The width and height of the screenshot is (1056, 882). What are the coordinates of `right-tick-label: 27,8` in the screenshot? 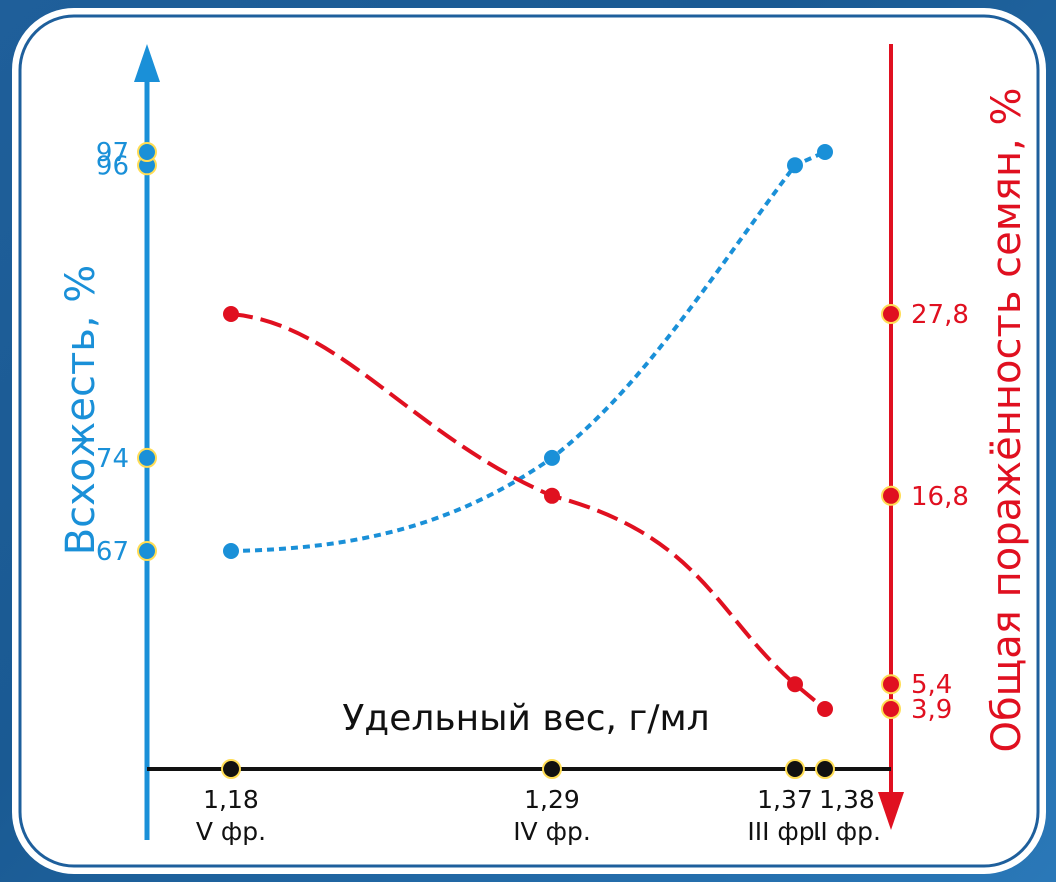 It's located at (940, 315).